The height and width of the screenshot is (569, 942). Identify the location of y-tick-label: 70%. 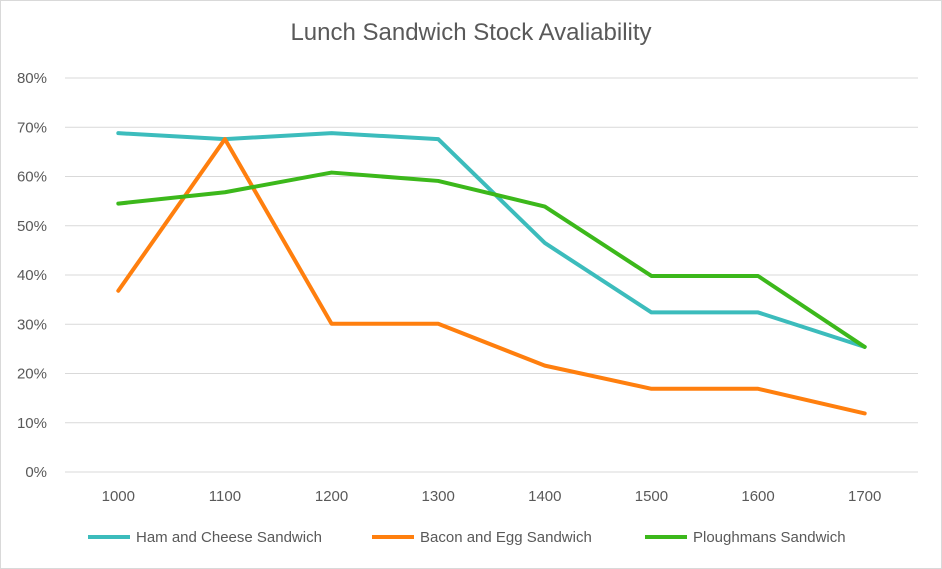
(32, 127).